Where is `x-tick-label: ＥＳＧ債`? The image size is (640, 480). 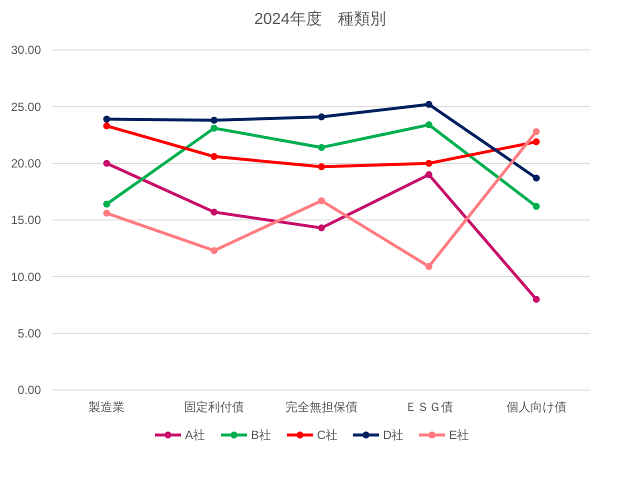
x-tick-label: ＥＳＧ債 is located at coordinates (428, 407).